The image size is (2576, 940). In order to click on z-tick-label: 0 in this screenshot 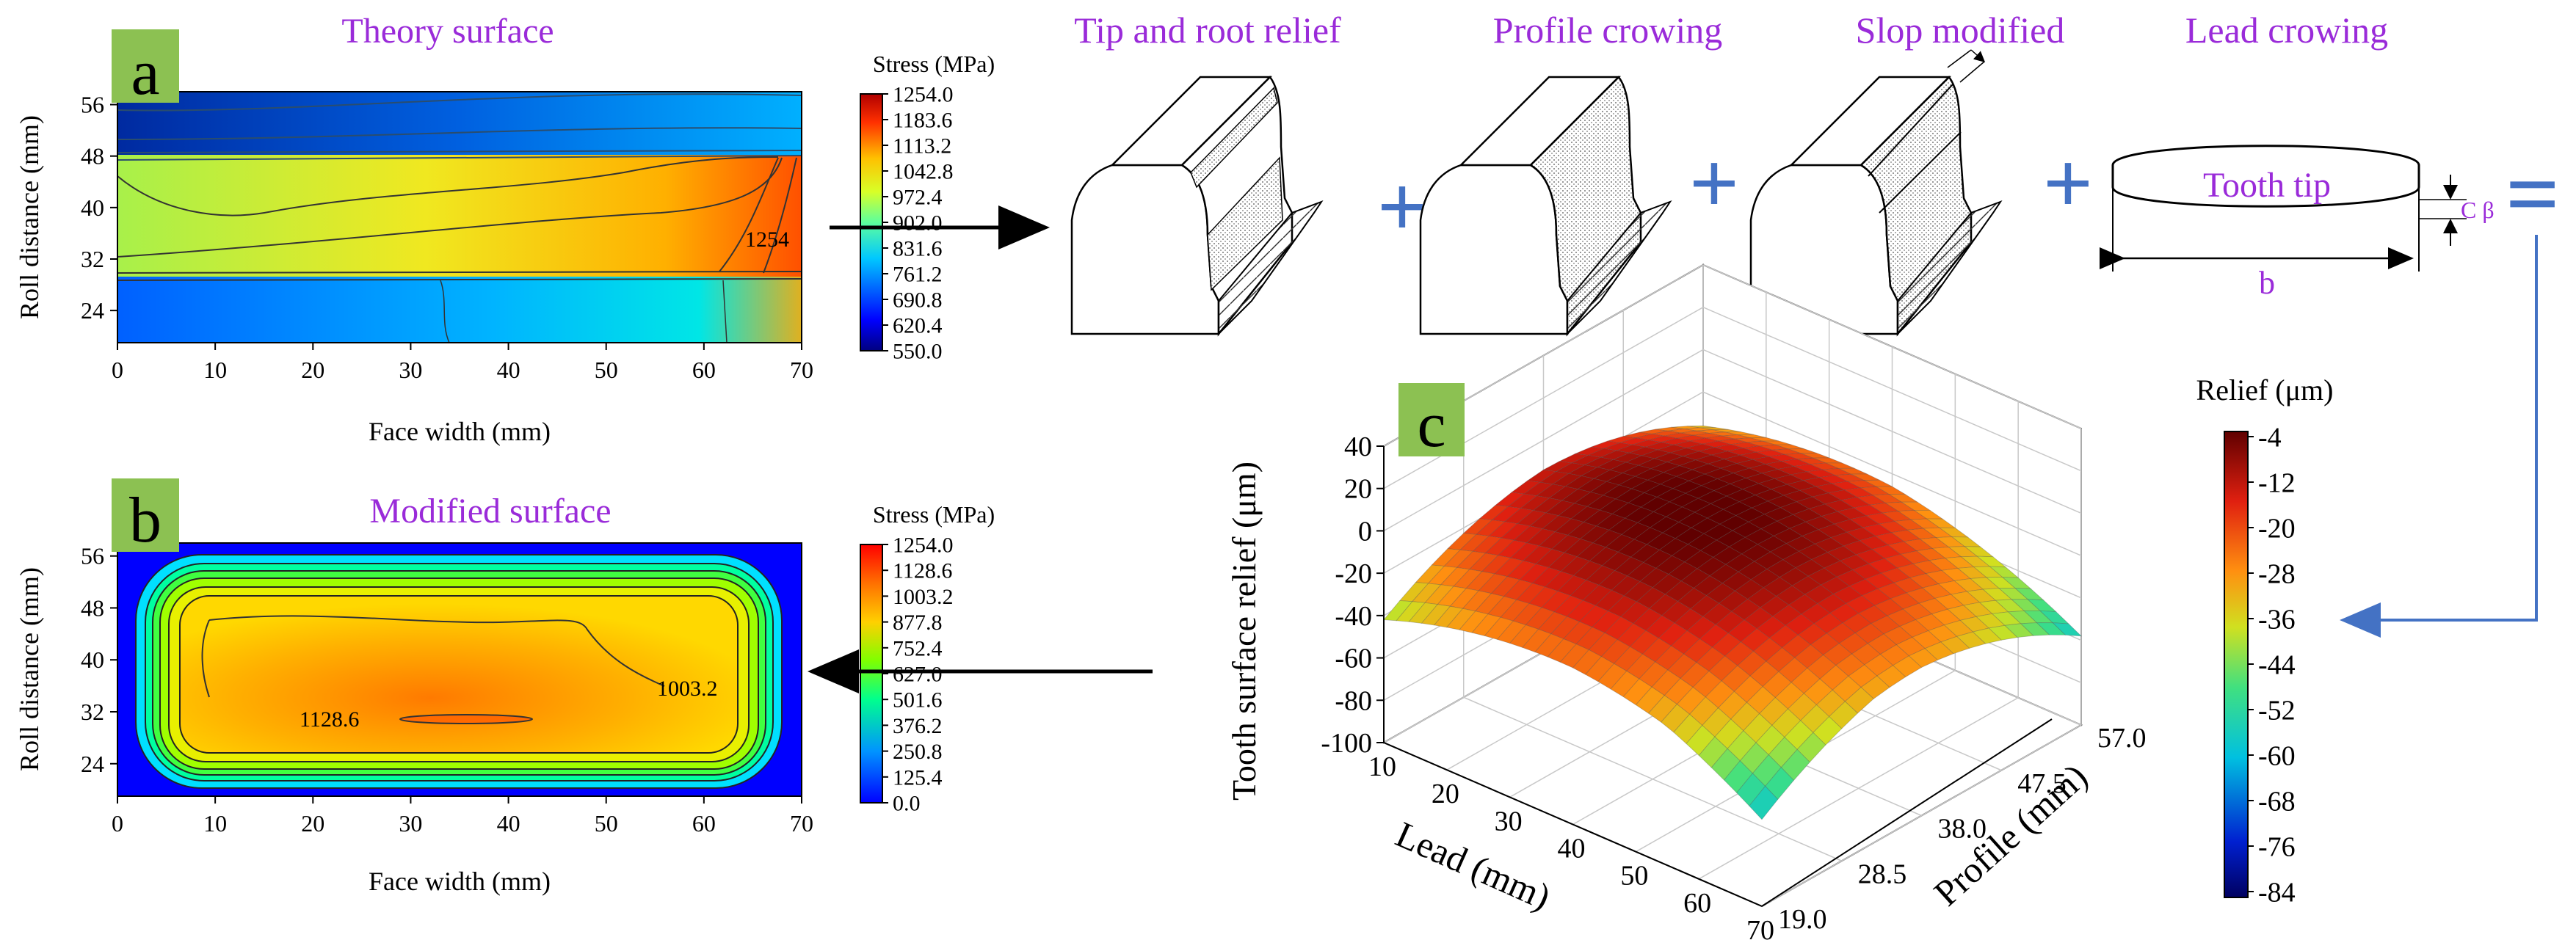, I will do `click(1365, 531)`.